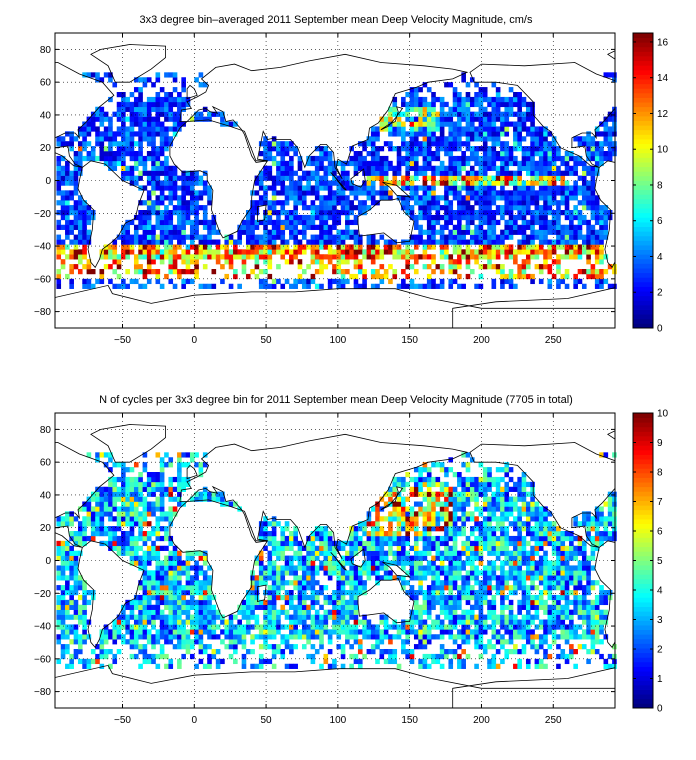 The image size is (696, 760). I want to click on colorbar-segment, so click(643, 59).